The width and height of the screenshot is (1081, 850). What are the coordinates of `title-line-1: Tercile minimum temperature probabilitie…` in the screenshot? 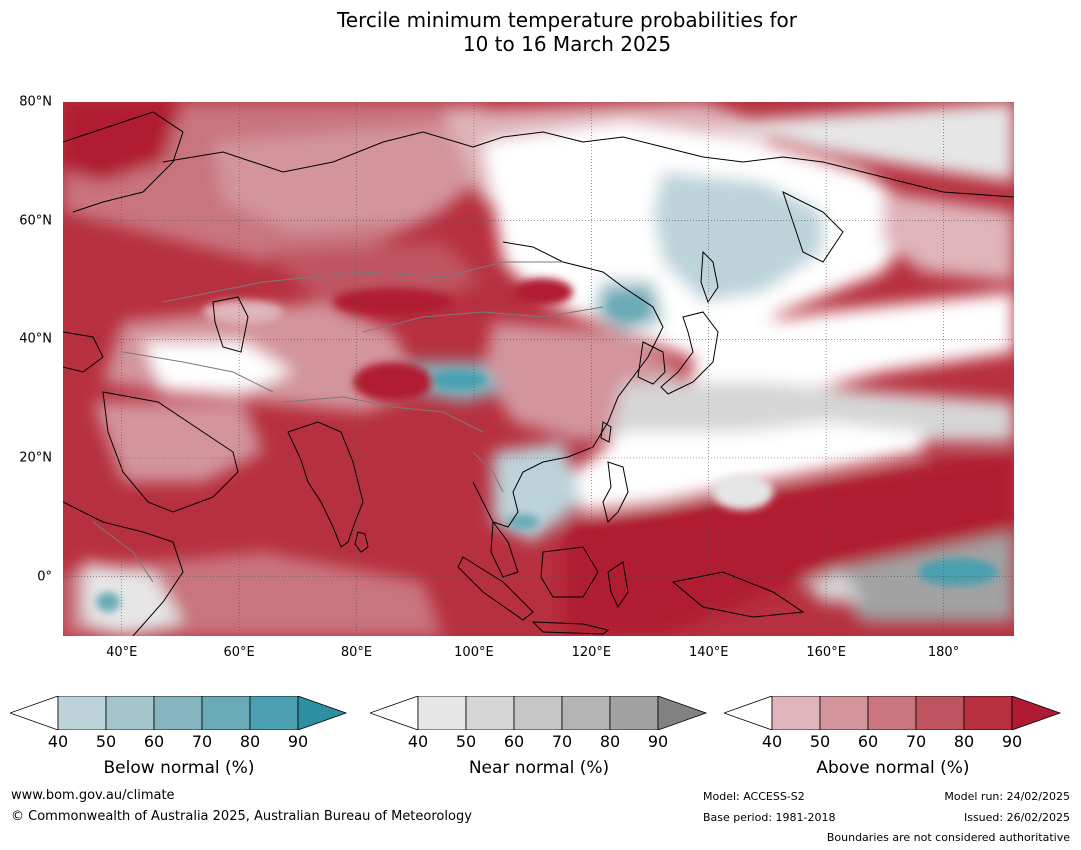 It's located at (567, 20).